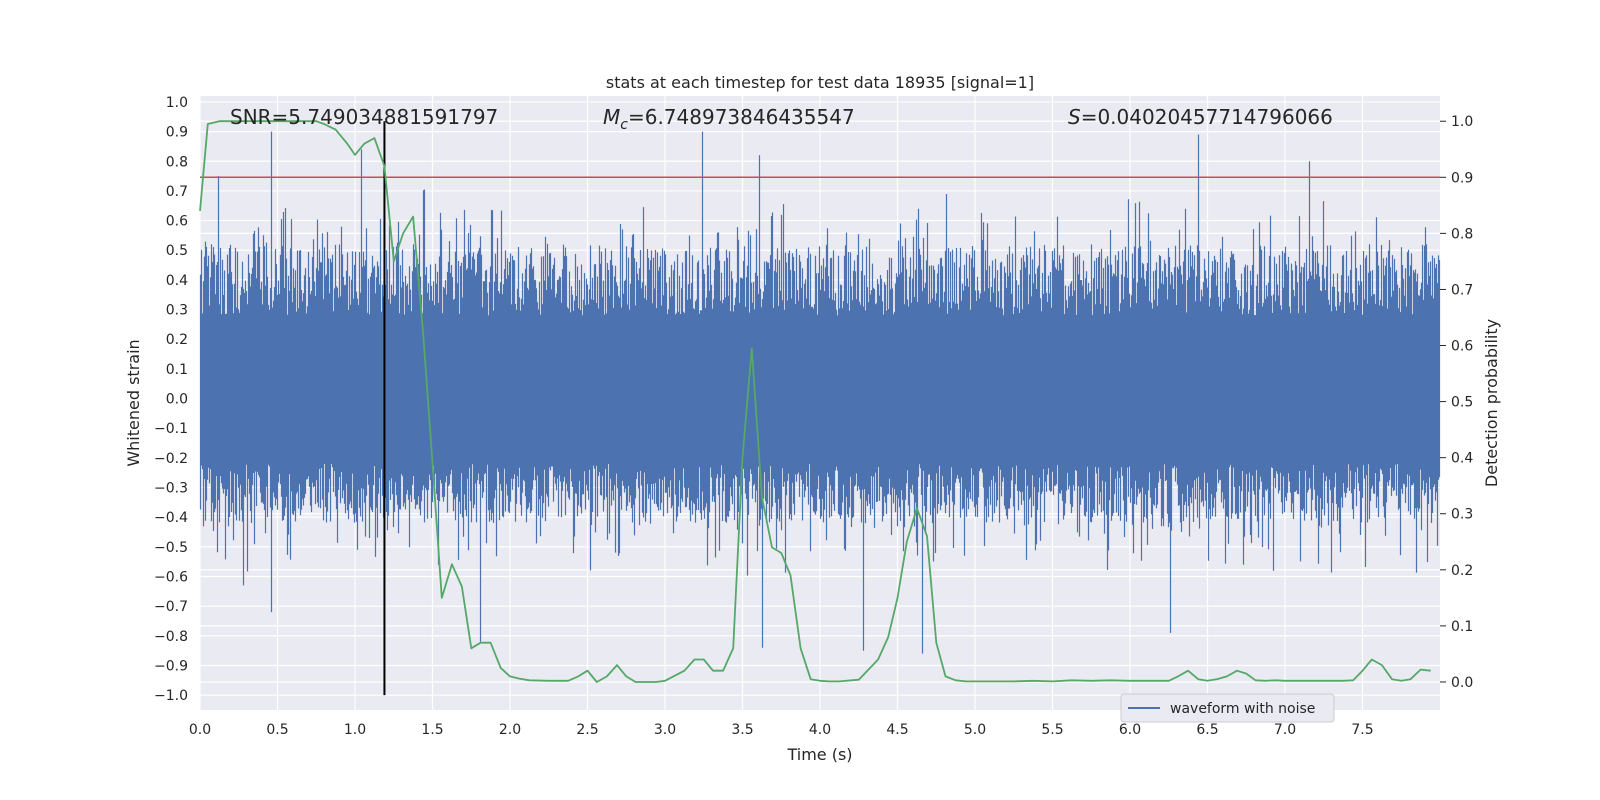 Image resolution: width=1600 pixels, height=800 pixels. I want to click on y-right-tick-label: 1.0, so click(1462, 122).